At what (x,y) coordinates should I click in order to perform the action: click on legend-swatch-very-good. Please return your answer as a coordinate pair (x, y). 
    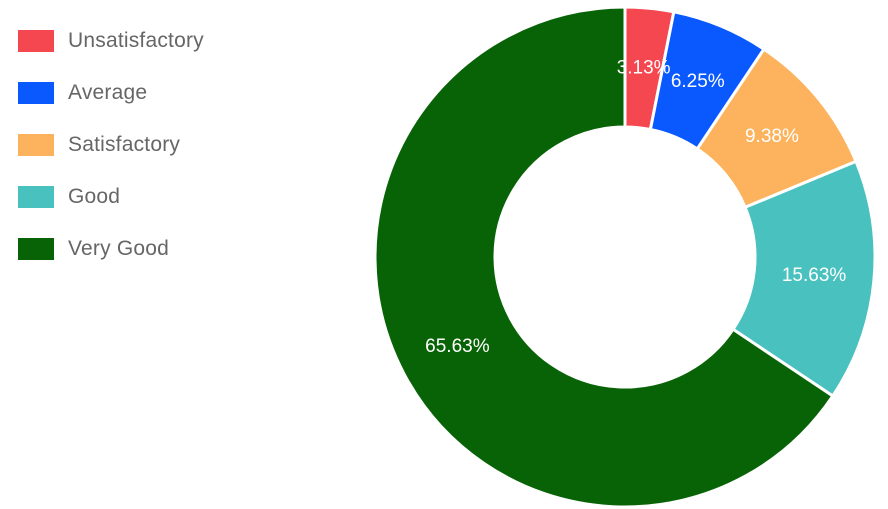
    Looking at the image, I should click on (36, 249).